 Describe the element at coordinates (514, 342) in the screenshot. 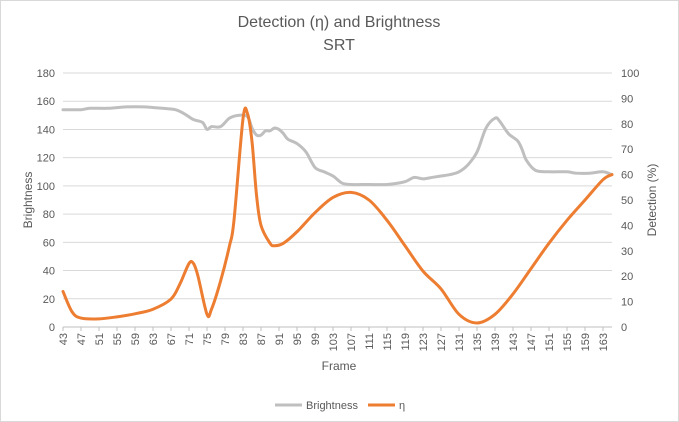

I see `x-tick-label: 143` at that location.